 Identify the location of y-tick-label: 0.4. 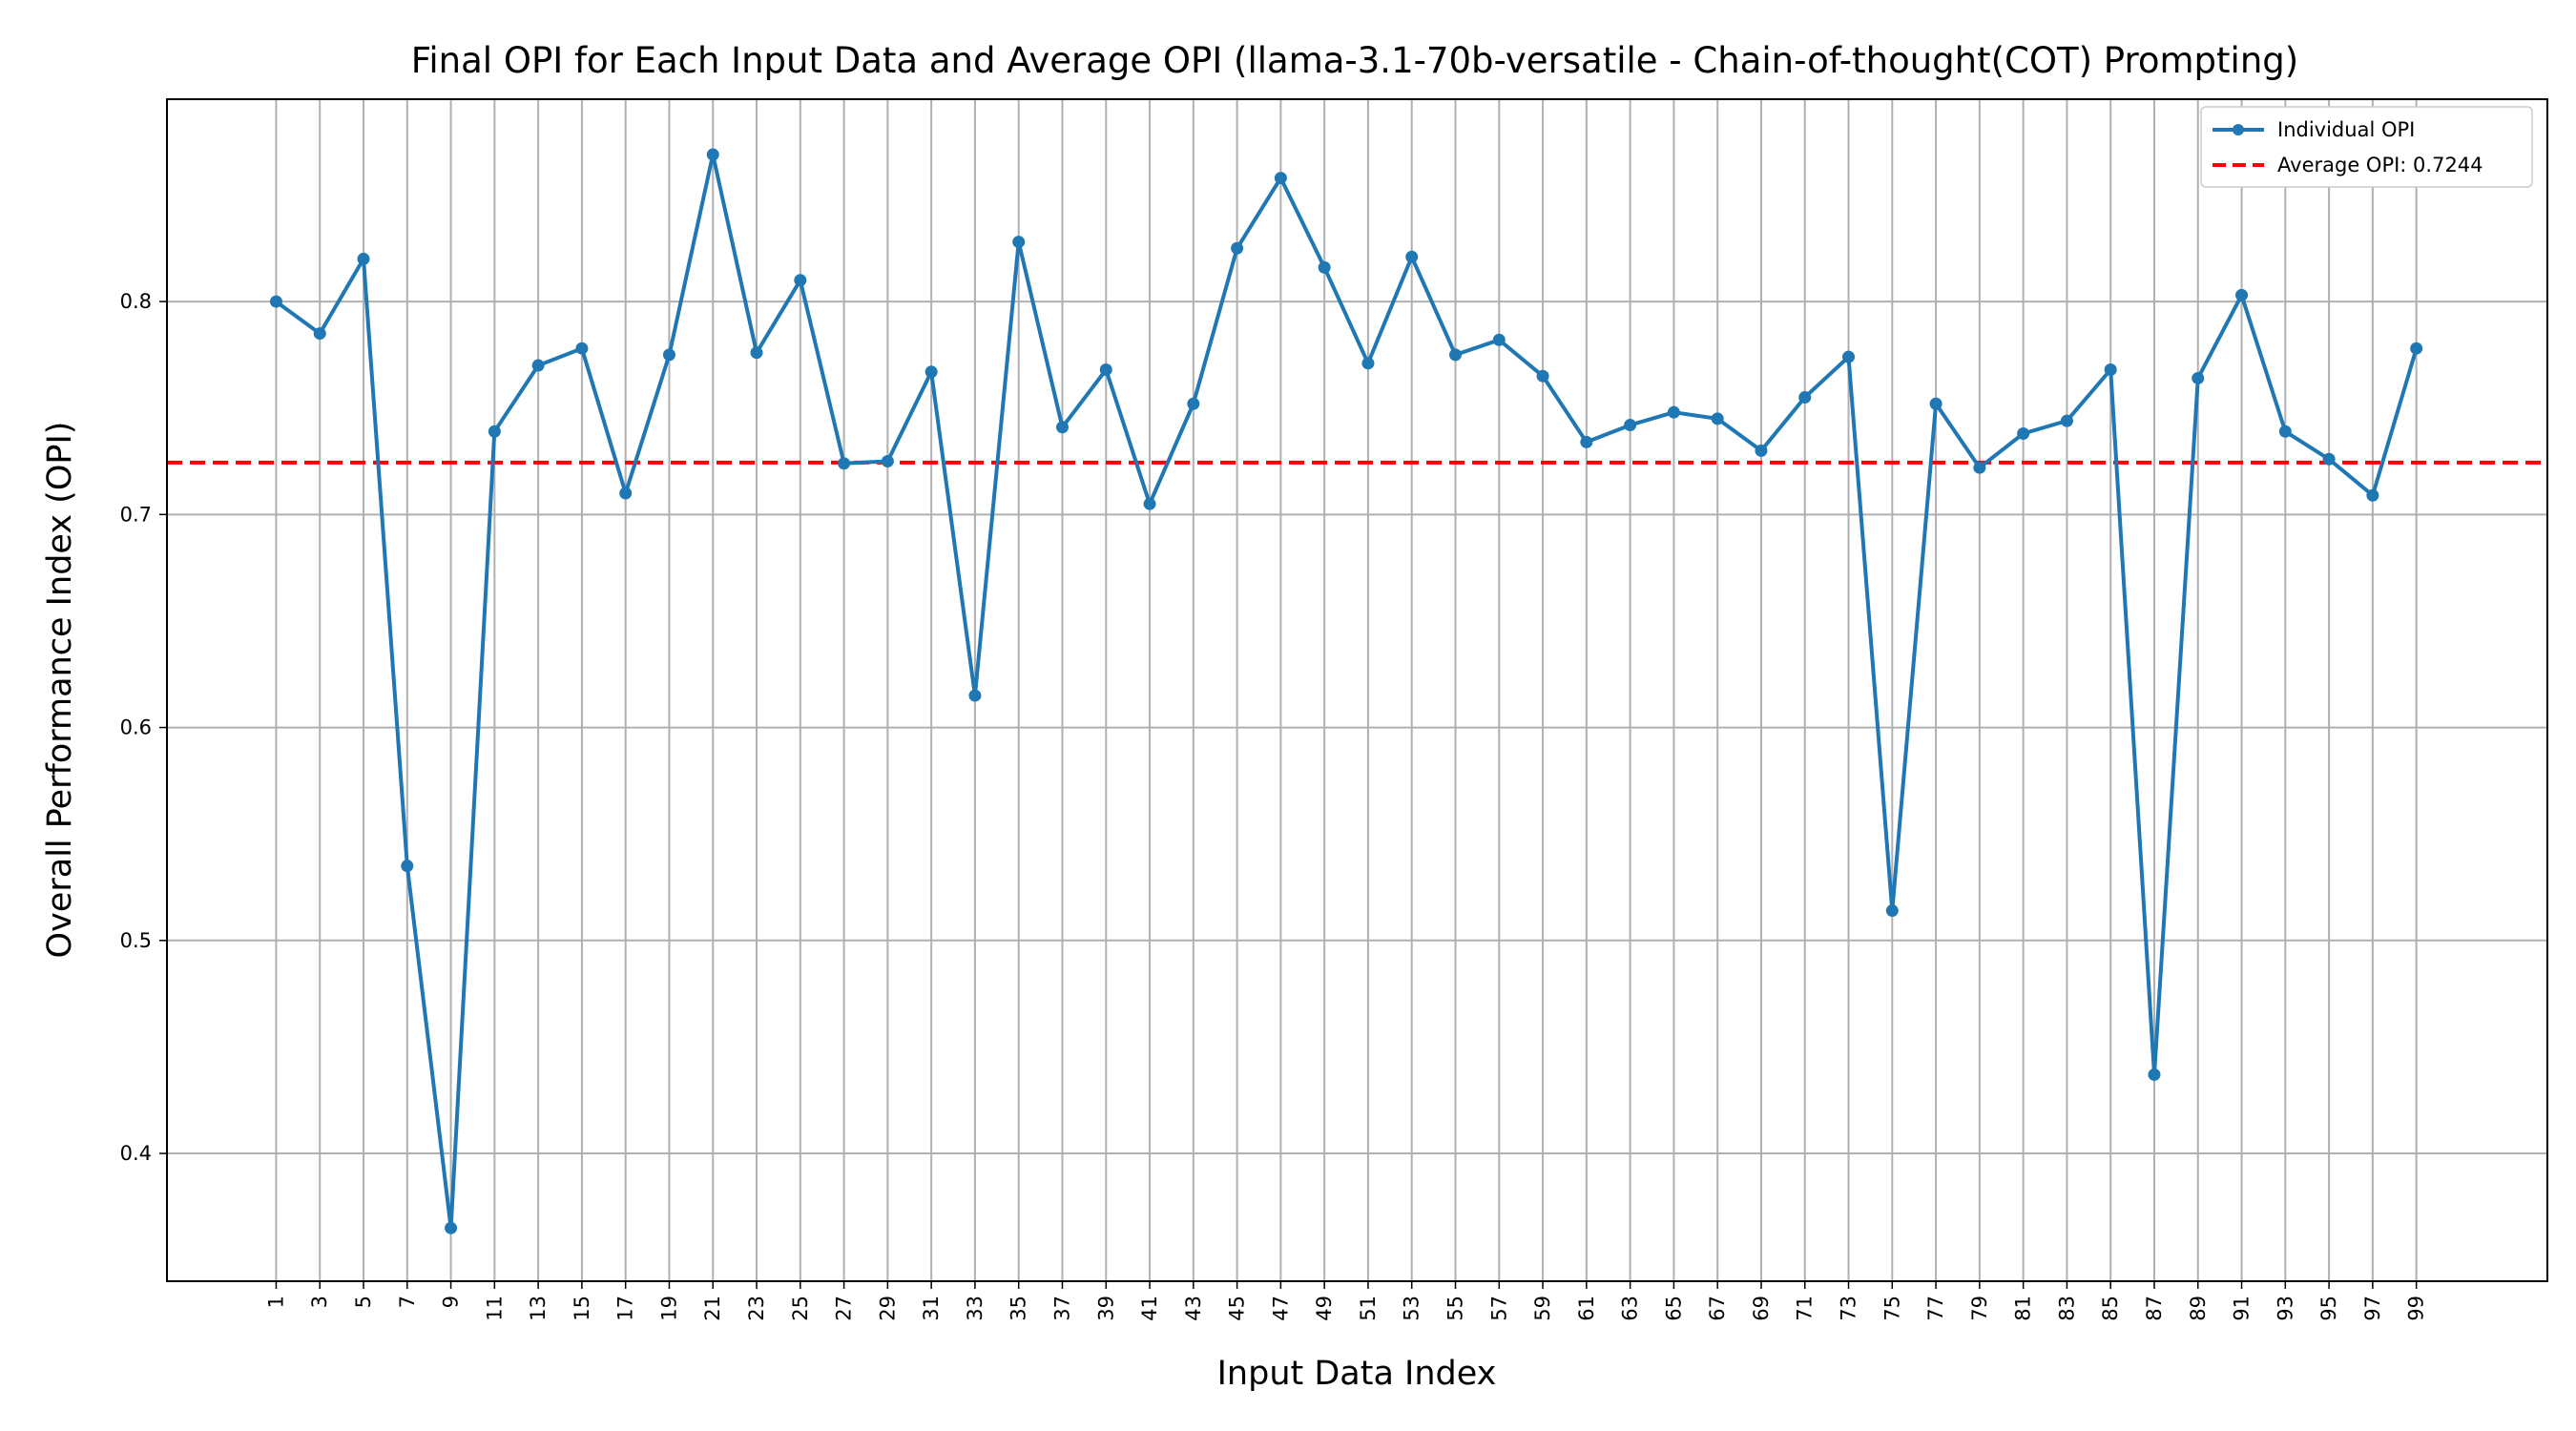
(136, 1153).